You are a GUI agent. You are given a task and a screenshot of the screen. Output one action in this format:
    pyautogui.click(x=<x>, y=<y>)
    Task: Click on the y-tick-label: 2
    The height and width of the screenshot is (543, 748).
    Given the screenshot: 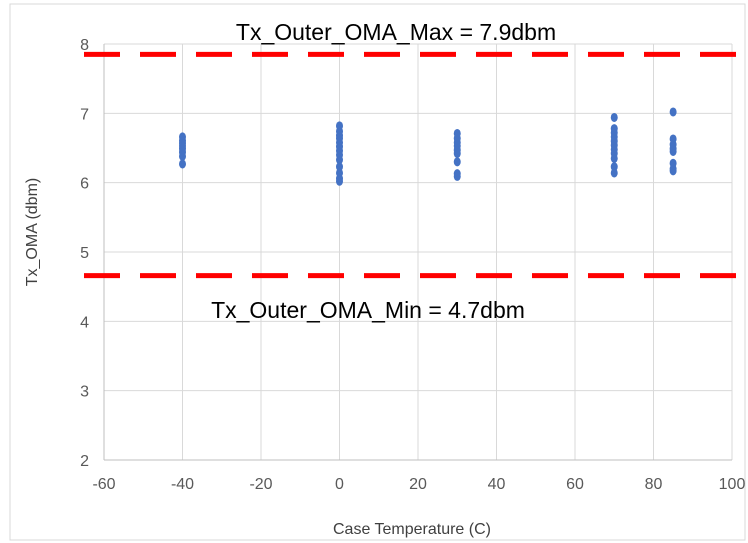 What is the action you would take?
    pyautogui.click(x=84, y=461)
    